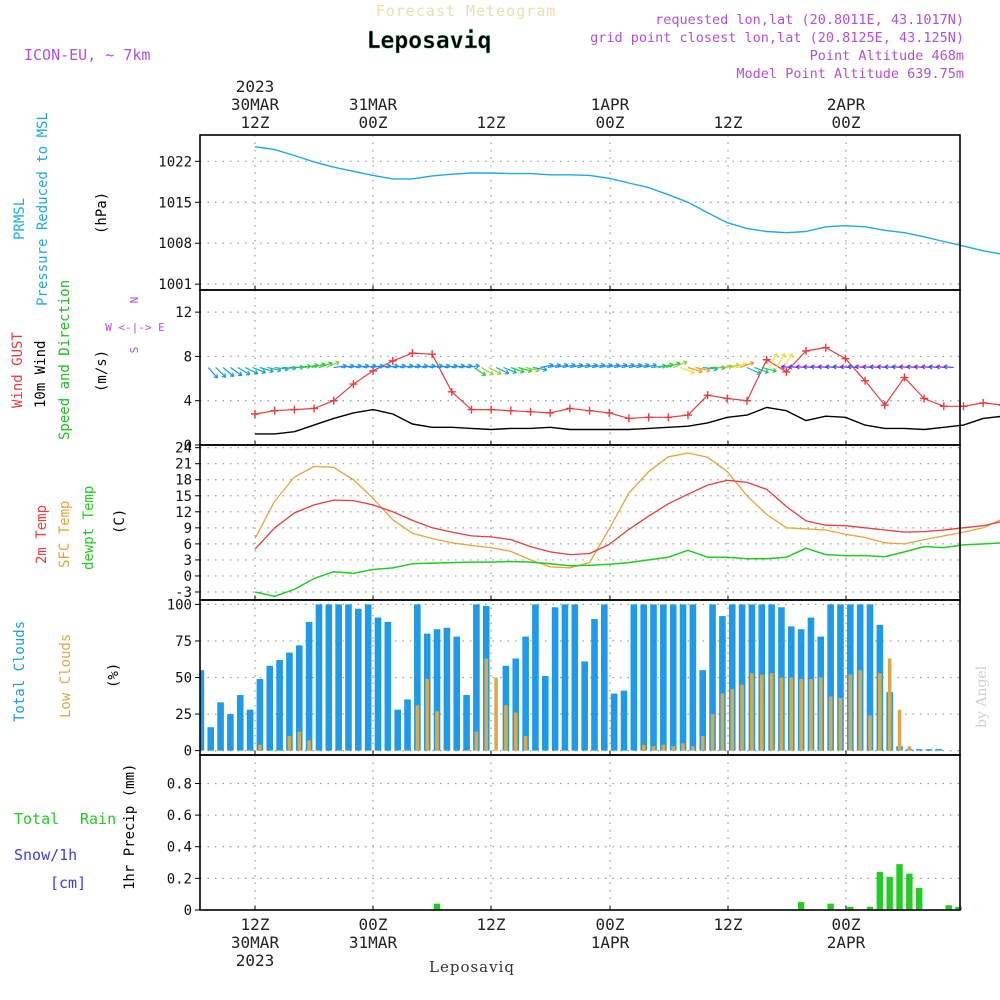 The height and width of the screenshot is (1000, 1000). Describe the element at coordinates (18, 370) in the screenshot. I see `label-wind-gust: Wind GUST` at that location.